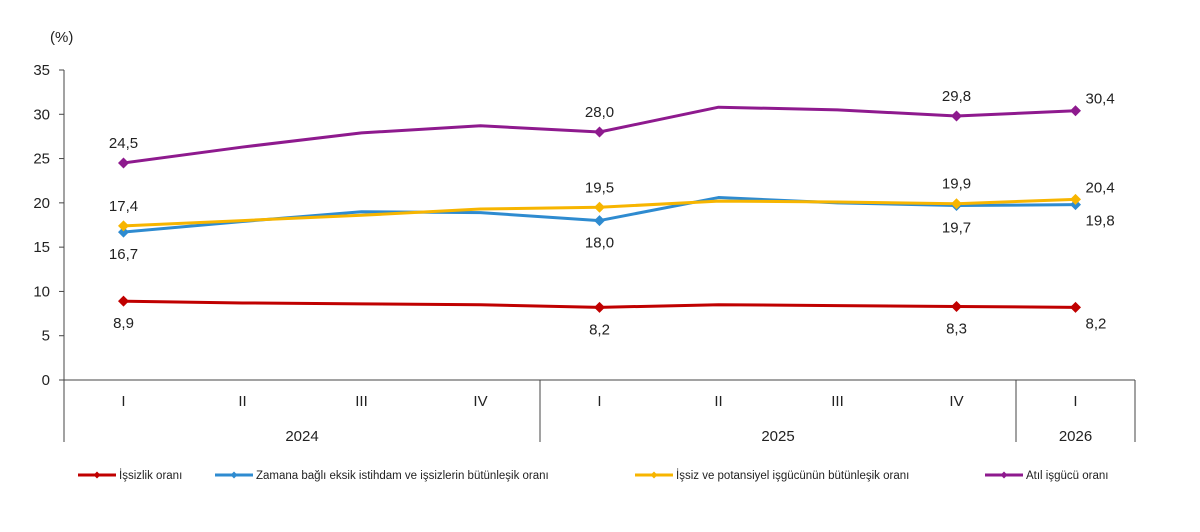  What do you see at coordinates (123, 254) in the screenshot?
I see `data-label-zamana-bagli-eksik-istihdam-ve-issizlerin-butunlesik-orani: 16,7` at bounding box center [123, 254].